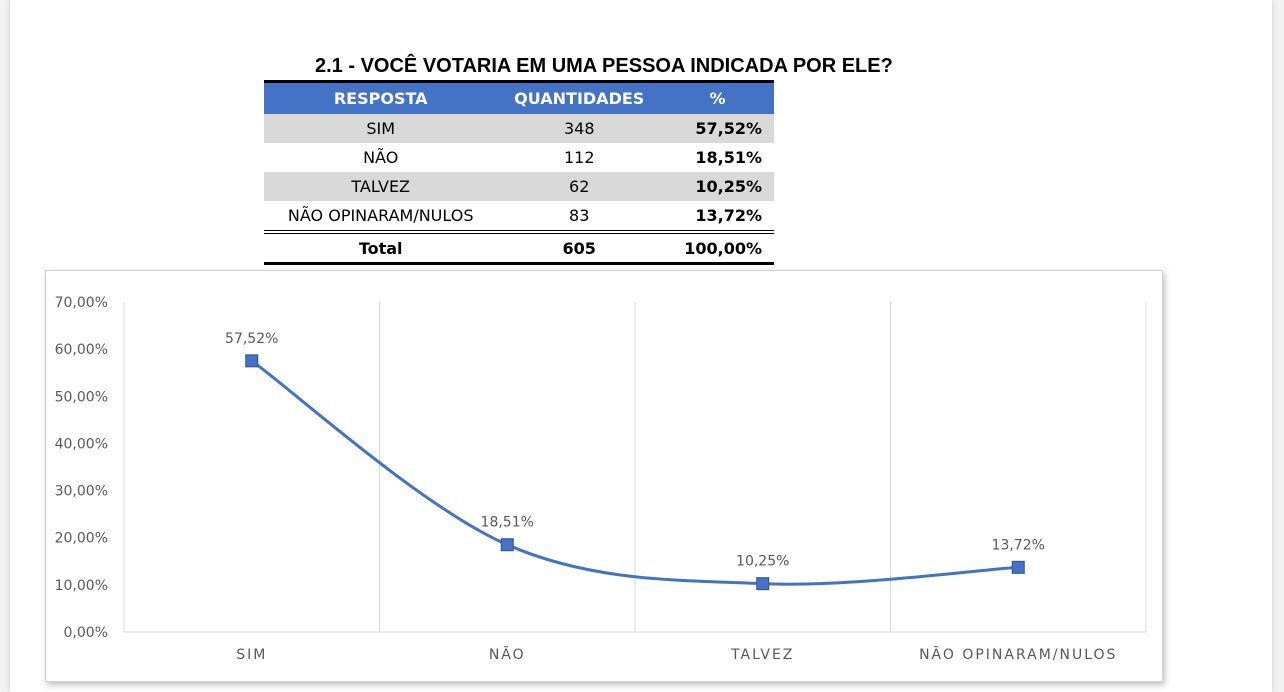  What do you see at coordinates (728, 215) in the screenshot?
I see `cell-percent: 13,72%` at bounding box center [728, 215].